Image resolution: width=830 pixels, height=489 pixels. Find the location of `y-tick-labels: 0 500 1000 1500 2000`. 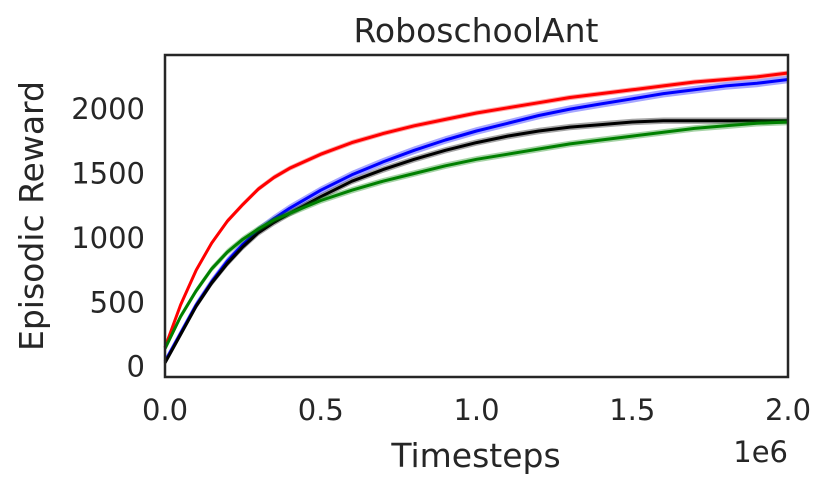

y-tick-labels: 0 500 1000 1500 2000 is located at coordinates (108, 238).